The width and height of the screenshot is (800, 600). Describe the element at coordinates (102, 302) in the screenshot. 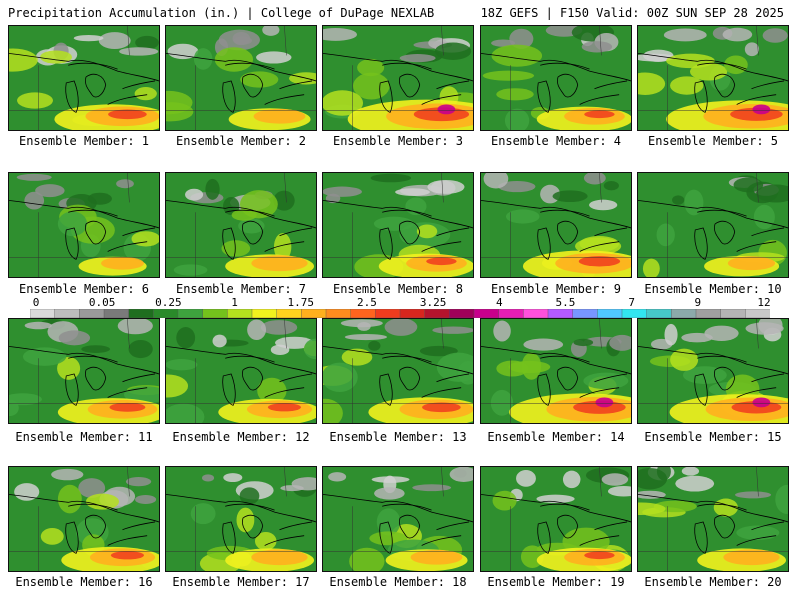

I see `colorbar-tick-label: 0.05` at that location.